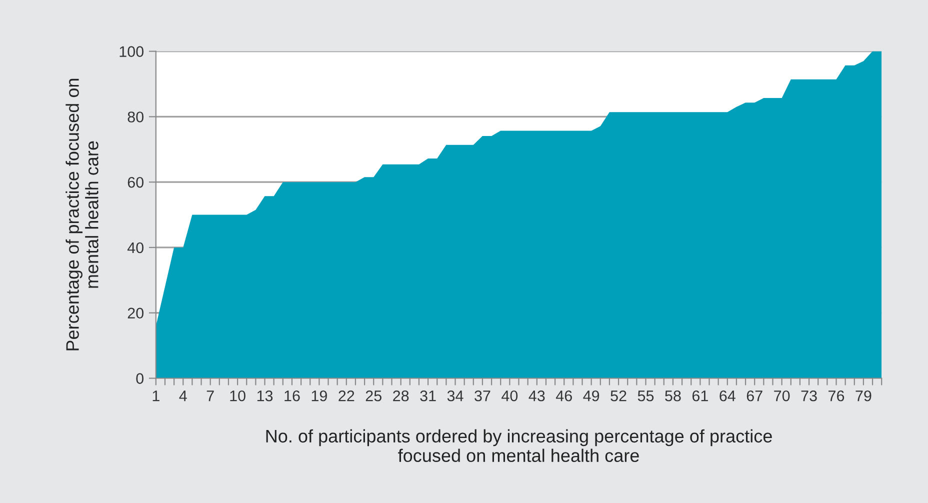  What do you see at coordinates (210, 396) in the screenshot?
I see `x-tick-label: 7` at bounding box center [210, 396].